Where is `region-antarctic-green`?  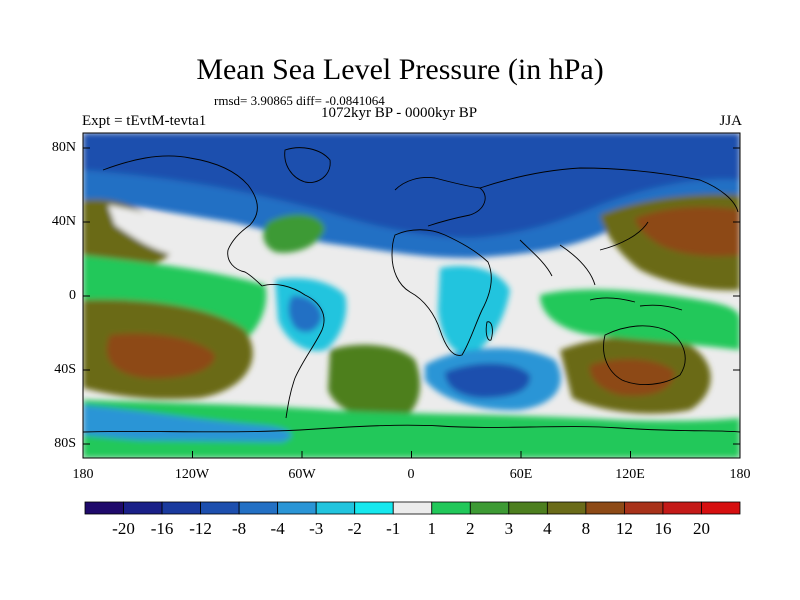 region-antarctic-green is located at coordinates (411, 448).